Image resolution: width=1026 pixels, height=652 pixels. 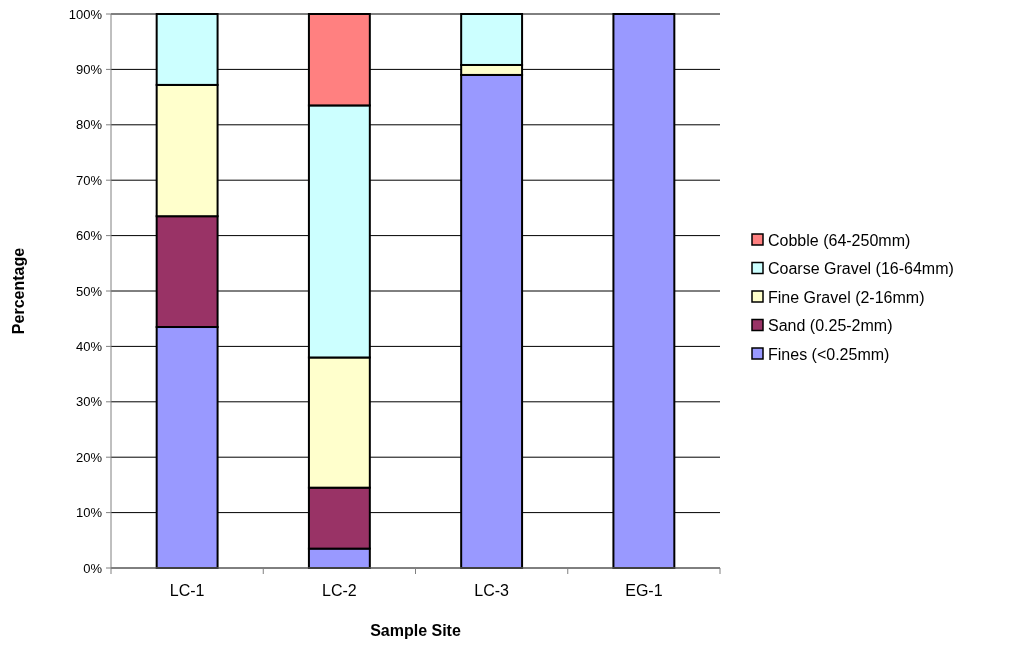 I want to click on legend-label: Fine Gravel (2-16mm), so click(x=846, y=297).